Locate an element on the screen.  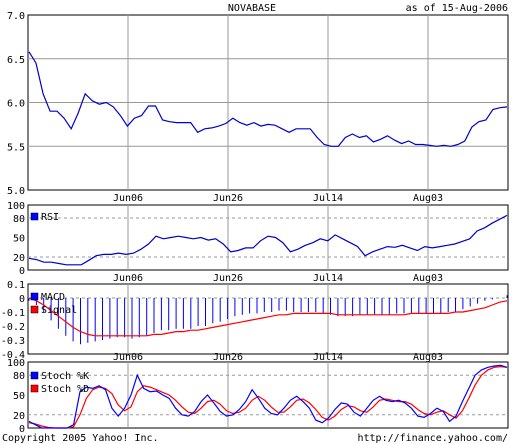
y-tick-label: 5.0 is located at coordinates (16, 191).